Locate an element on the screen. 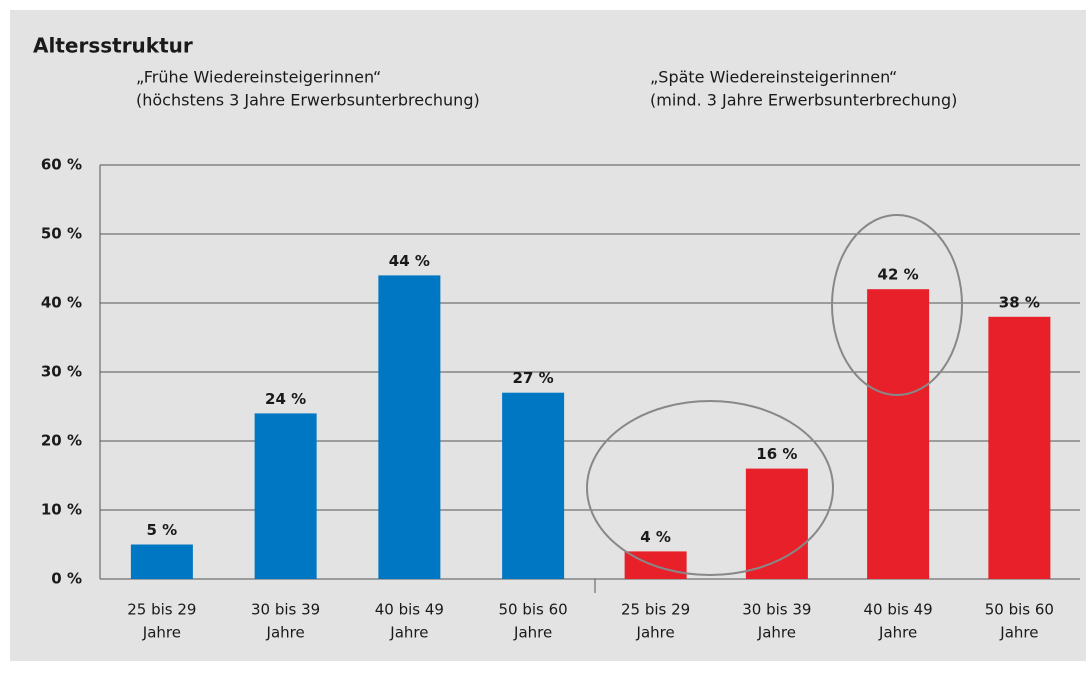  value-label: 16 % is located at coordinates (776, 454).